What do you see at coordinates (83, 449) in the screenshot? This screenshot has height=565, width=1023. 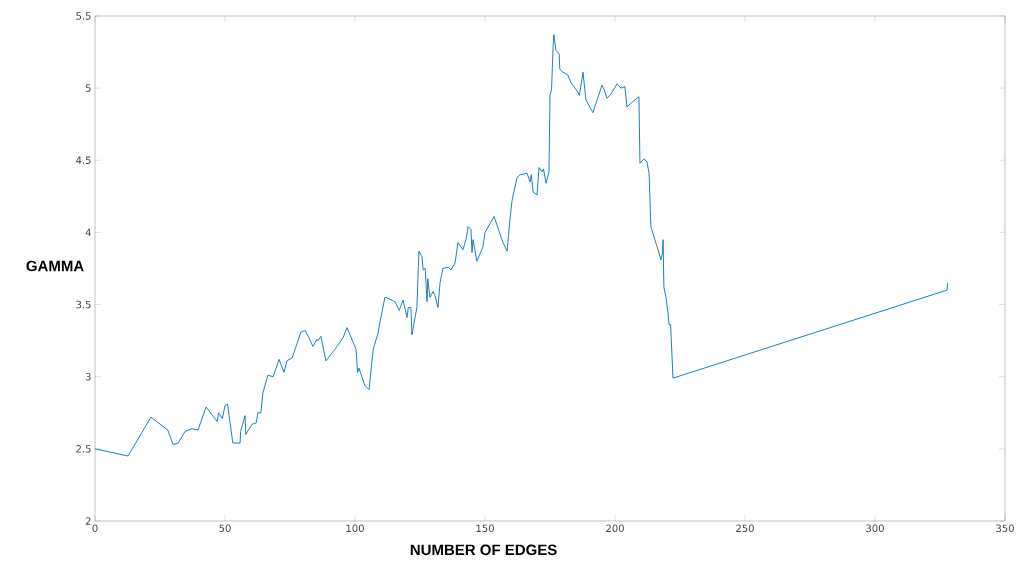 I see `y-tick-label: 2.5` at bounding box center [83, 449].